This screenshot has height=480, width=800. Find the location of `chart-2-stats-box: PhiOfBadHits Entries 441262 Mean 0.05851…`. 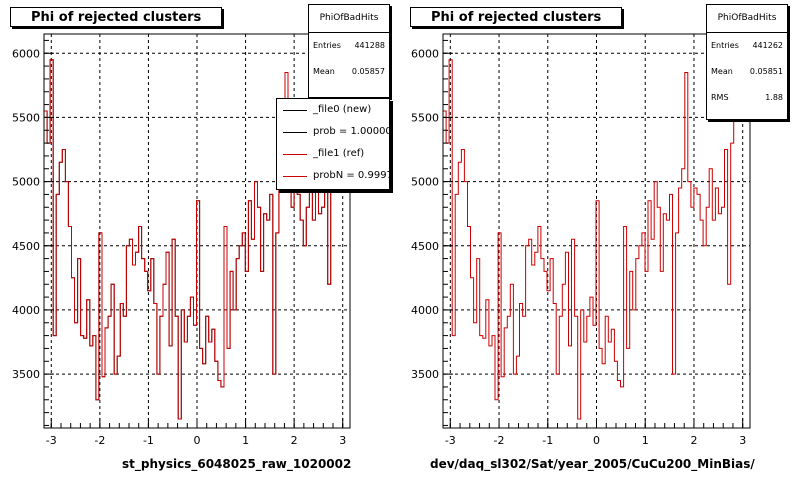

chart-2-stats-box: PhiOfBadHits Entries 441262 Mean 0.05851… is located at coordinates (747, 62).